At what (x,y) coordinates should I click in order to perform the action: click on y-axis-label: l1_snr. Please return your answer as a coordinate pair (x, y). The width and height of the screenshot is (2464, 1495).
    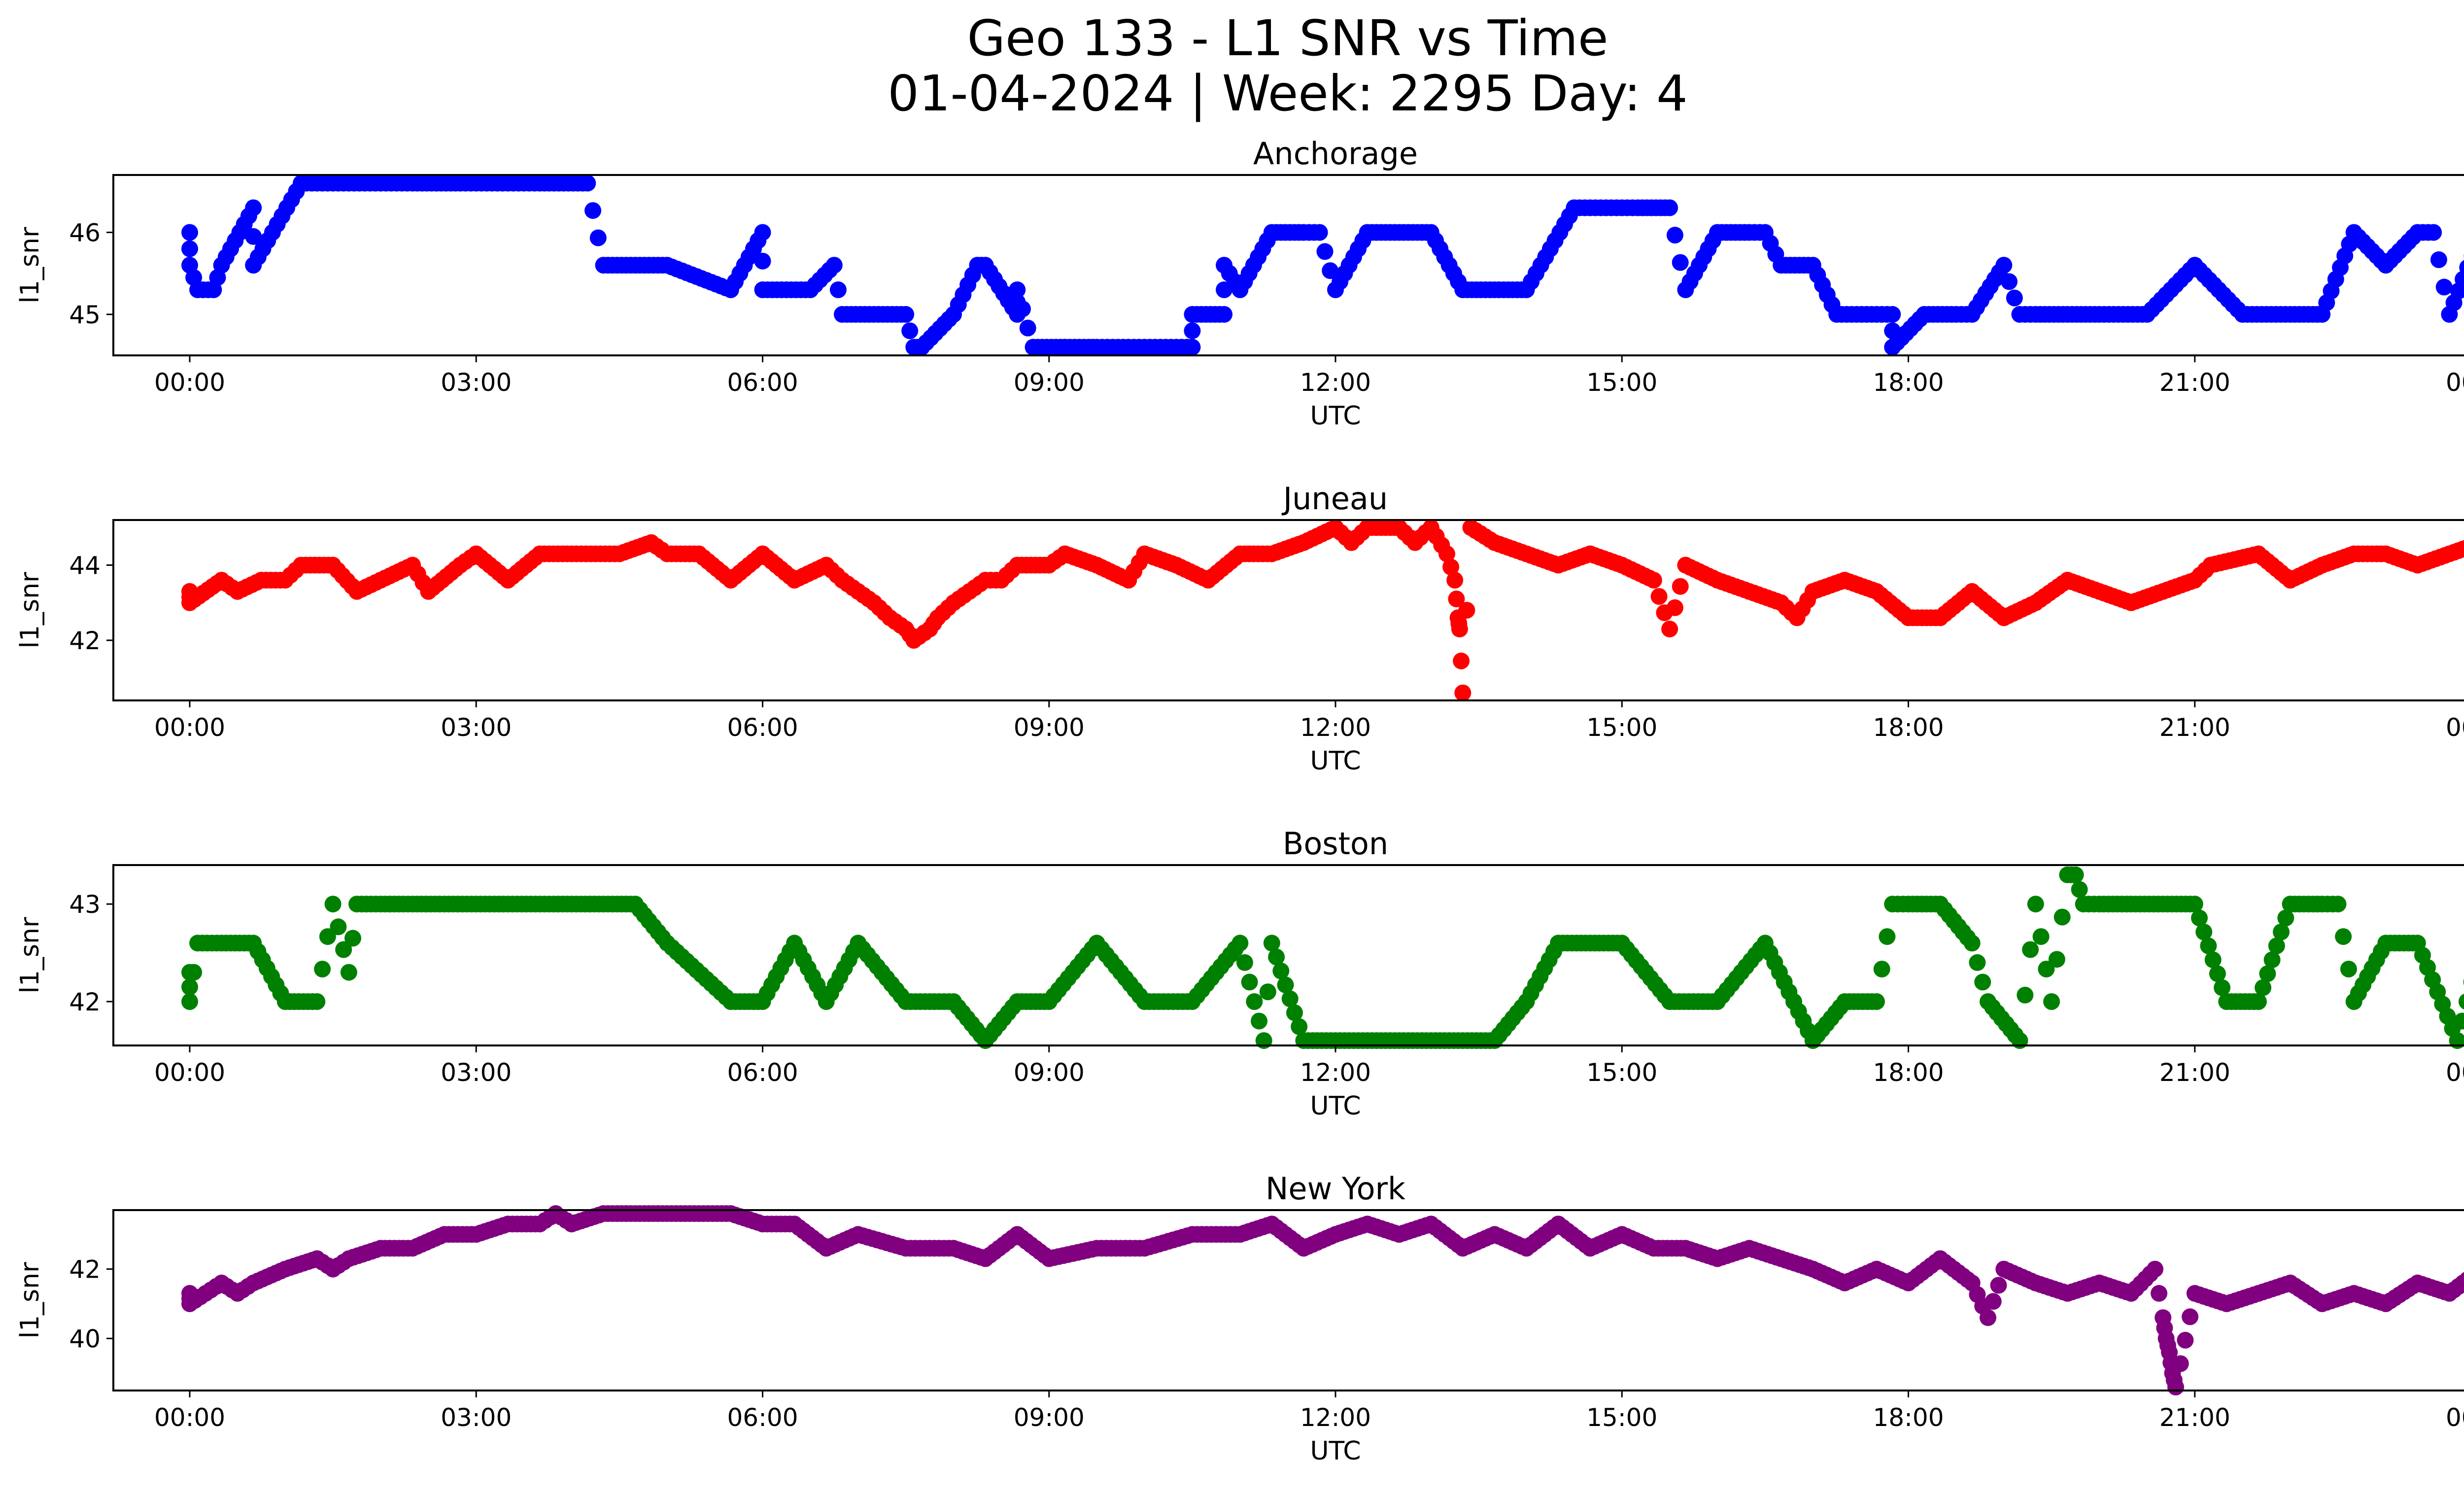
    Looking at the image, I should click on (30, 955).